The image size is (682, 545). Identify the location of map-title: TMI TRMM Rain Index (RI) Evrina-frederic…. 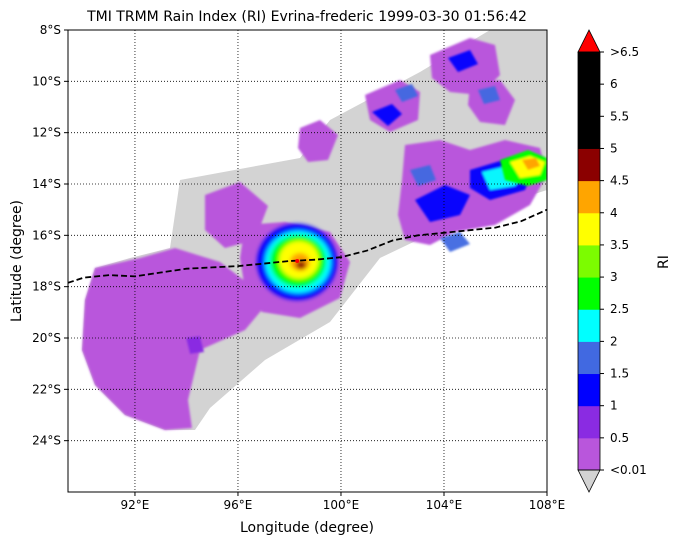
(306, 17).